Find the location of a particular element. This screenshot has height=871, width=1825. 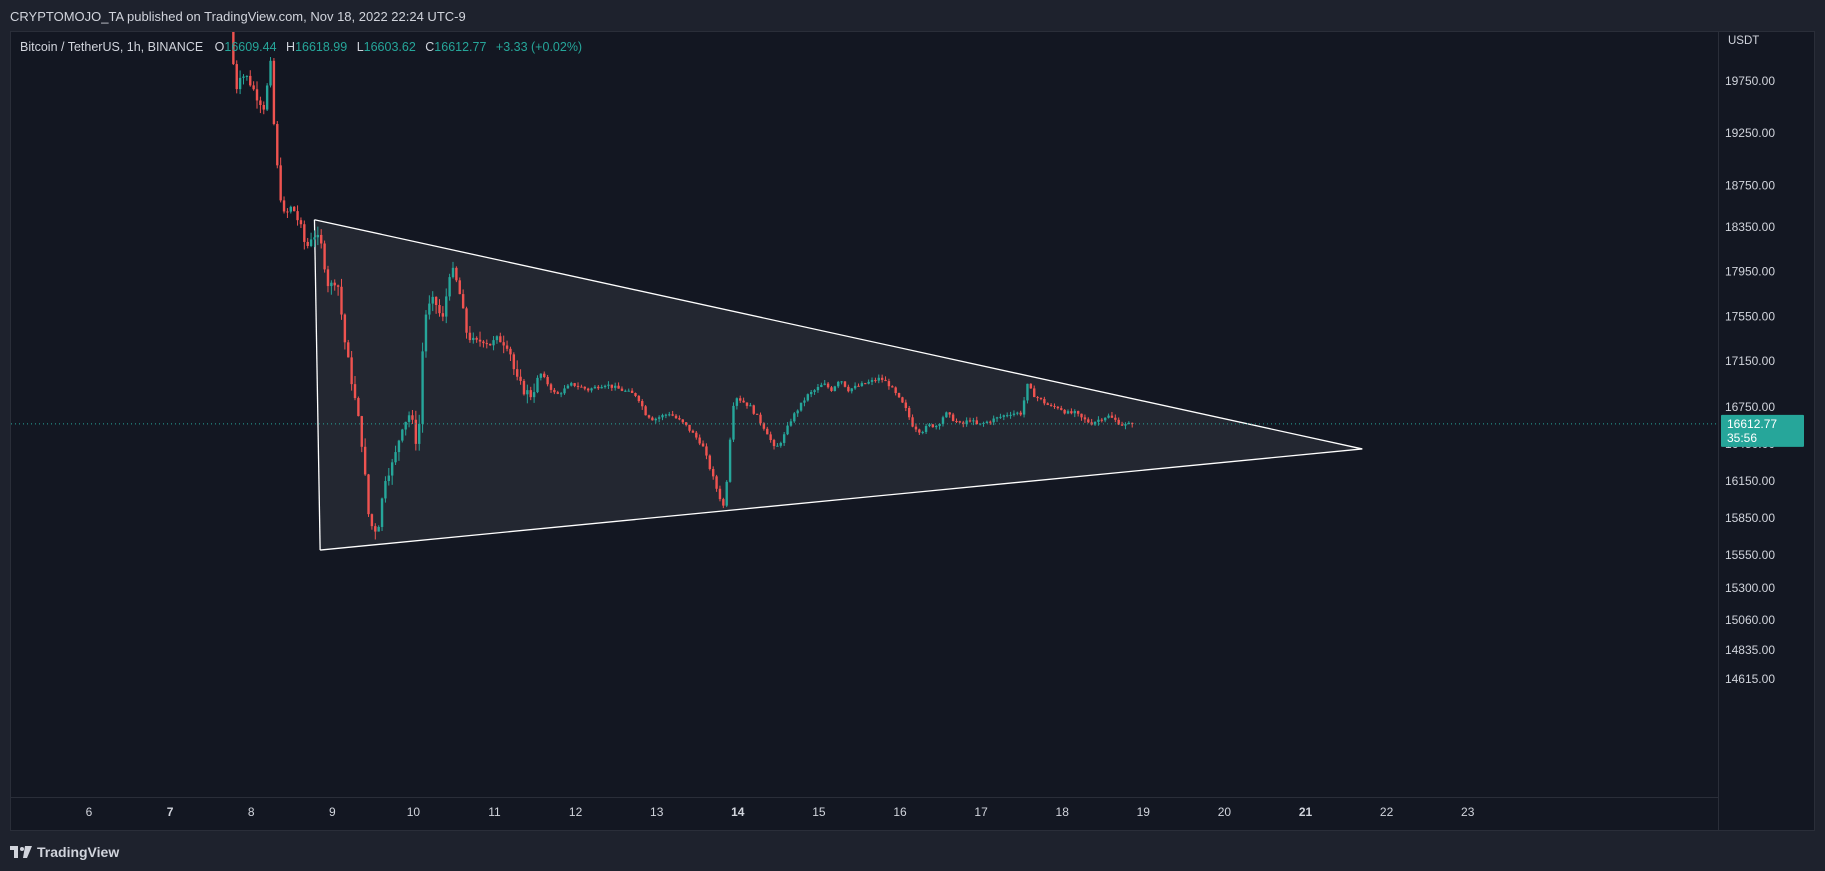

time-axis: 6 7 8 9 10 11 12 13 14 15 16 17 18 19 20 21 22 23 is located at coordinates (780, 812).